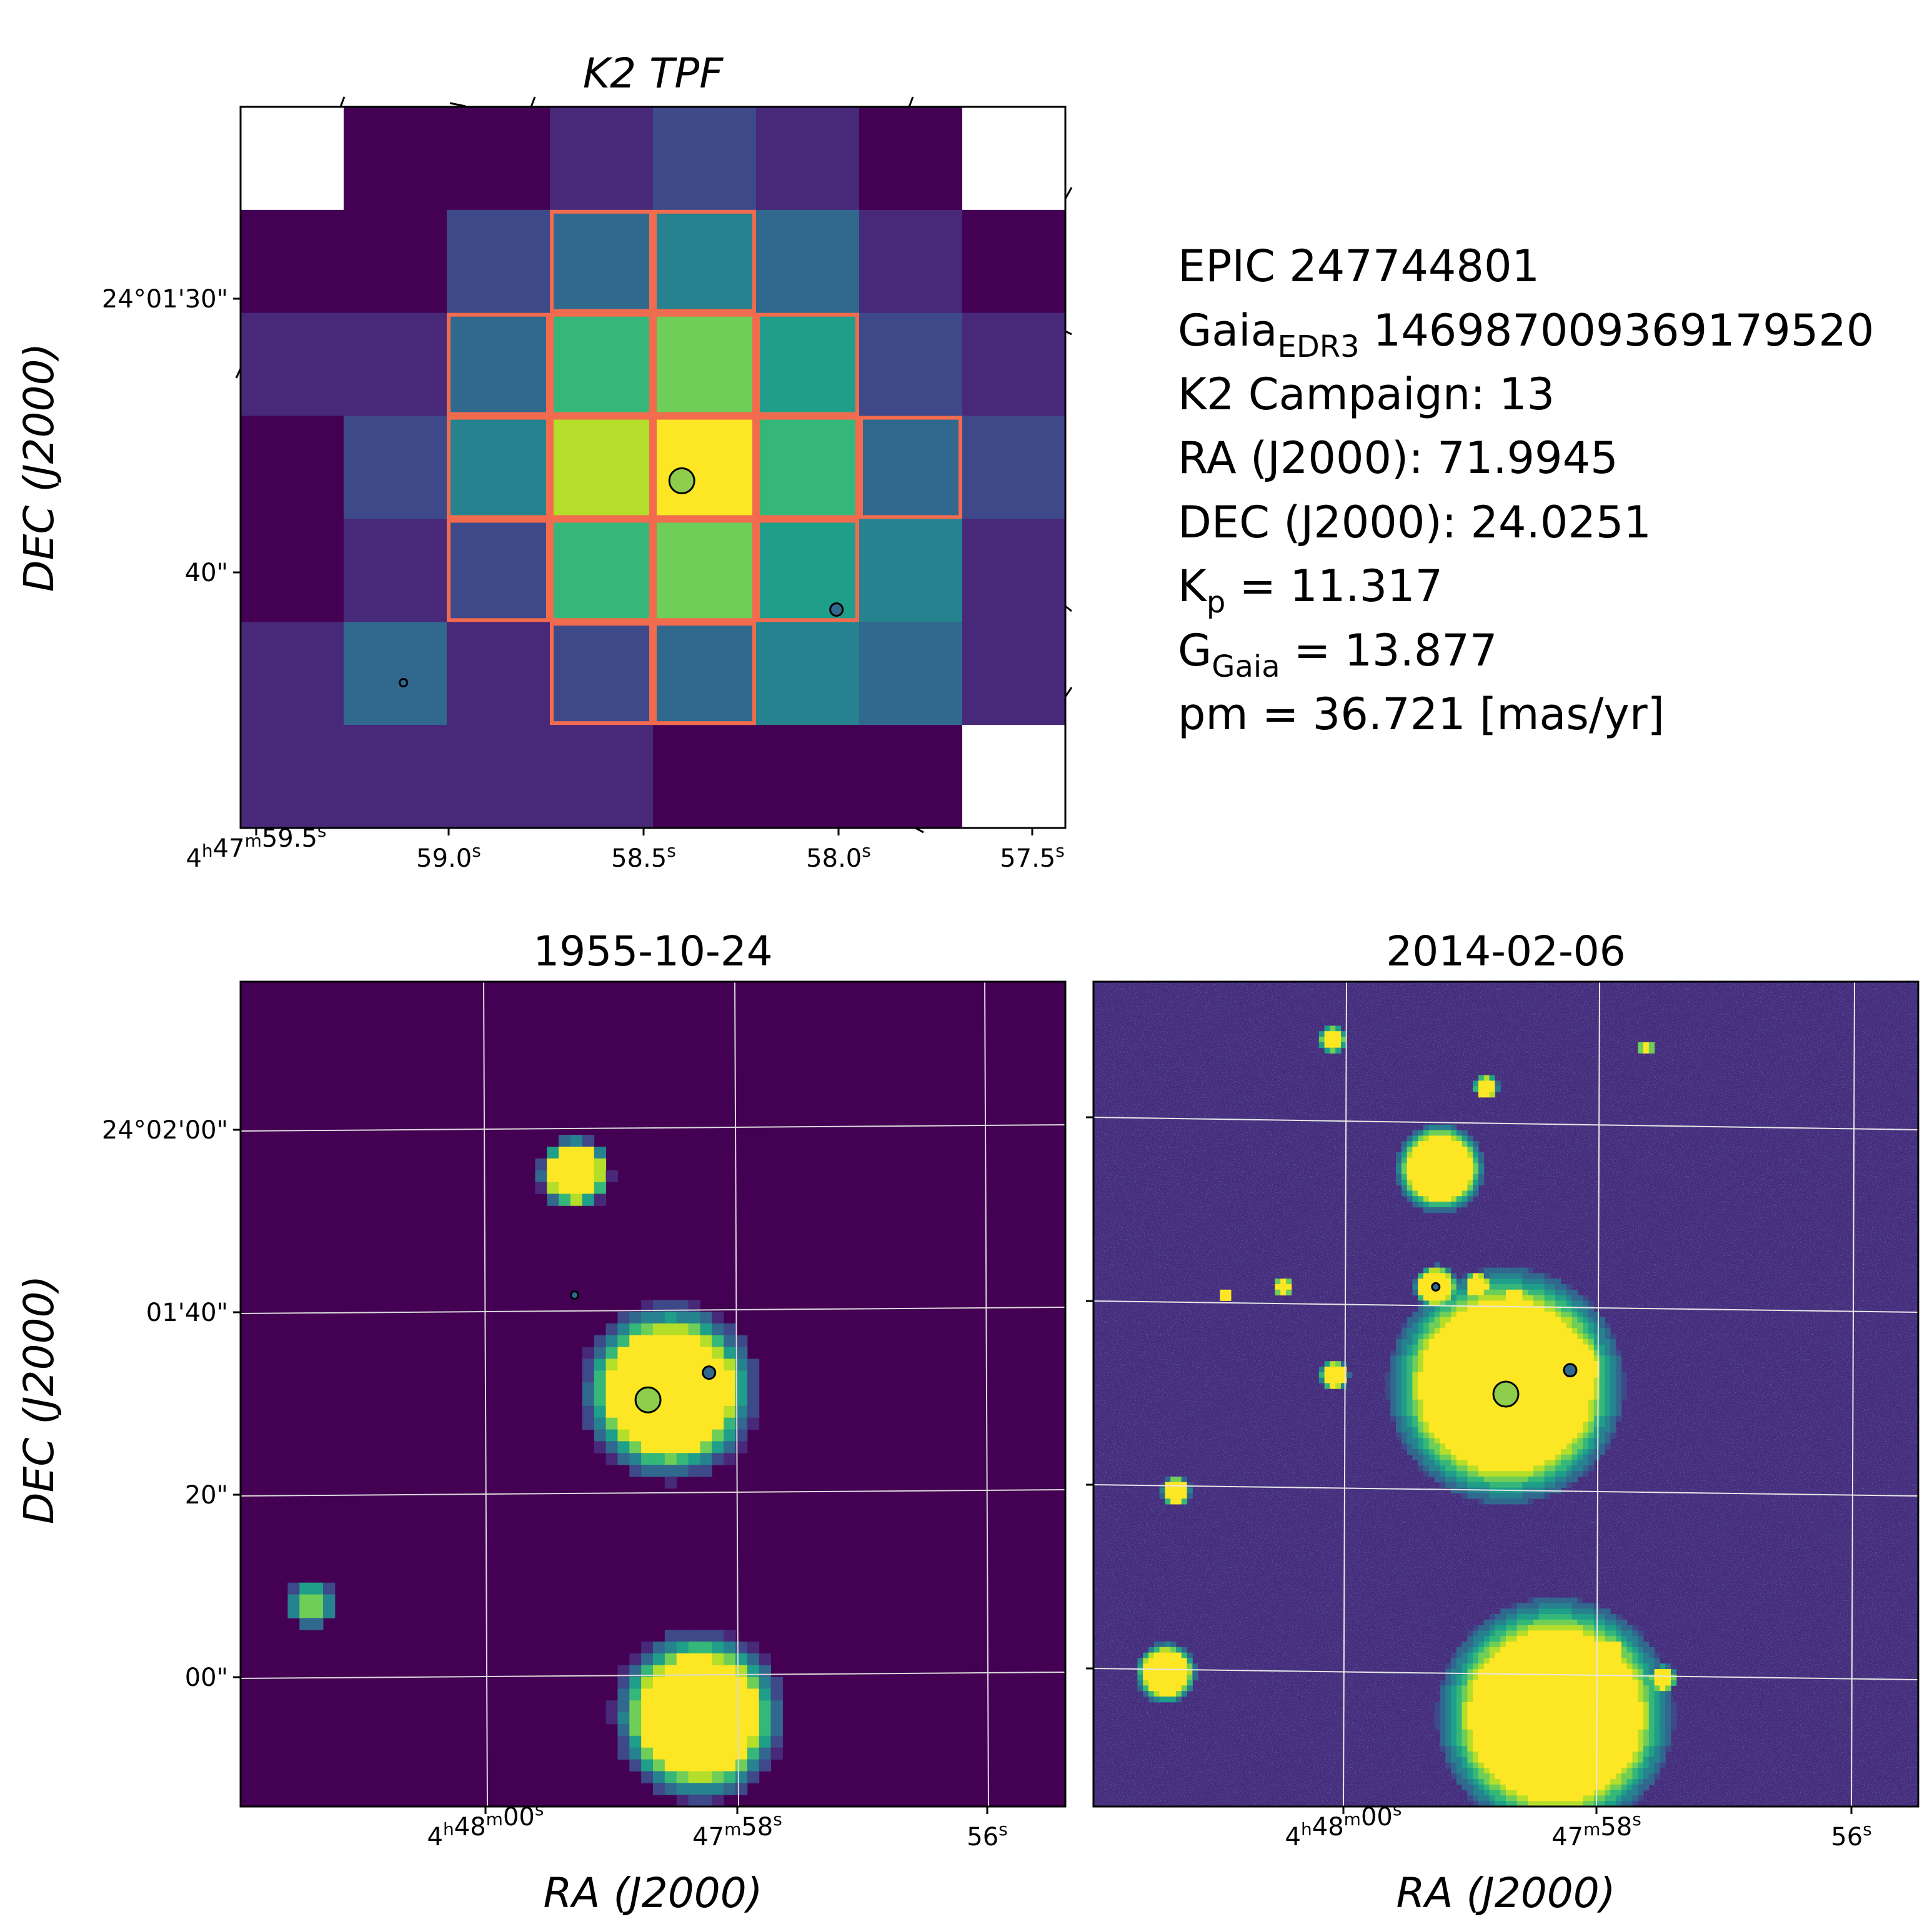  What do you see at coordinates (1310, 590) in the screenshot?
I see `info-kp: Kp = 11.317` at bounding box center [1310, 590].